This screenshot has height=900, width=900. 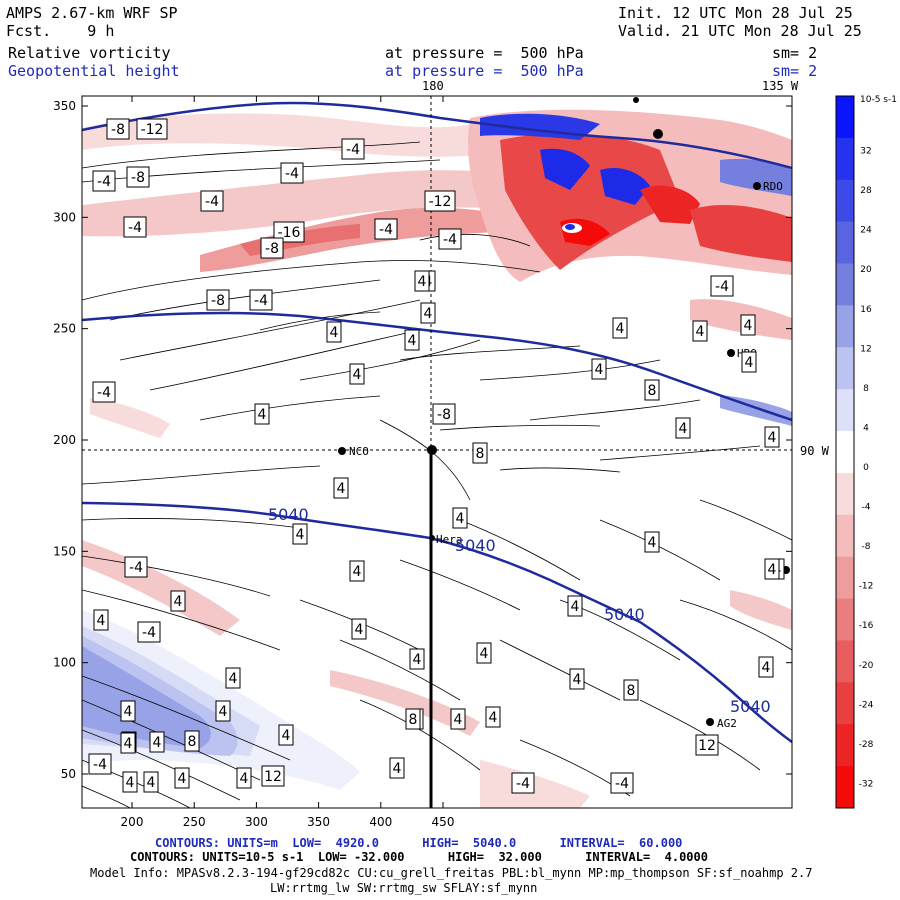 What do you see at coordinates (866, 587) in the screenshot?
I see `colorbar-label: -12` at bounding box center [866, 587].